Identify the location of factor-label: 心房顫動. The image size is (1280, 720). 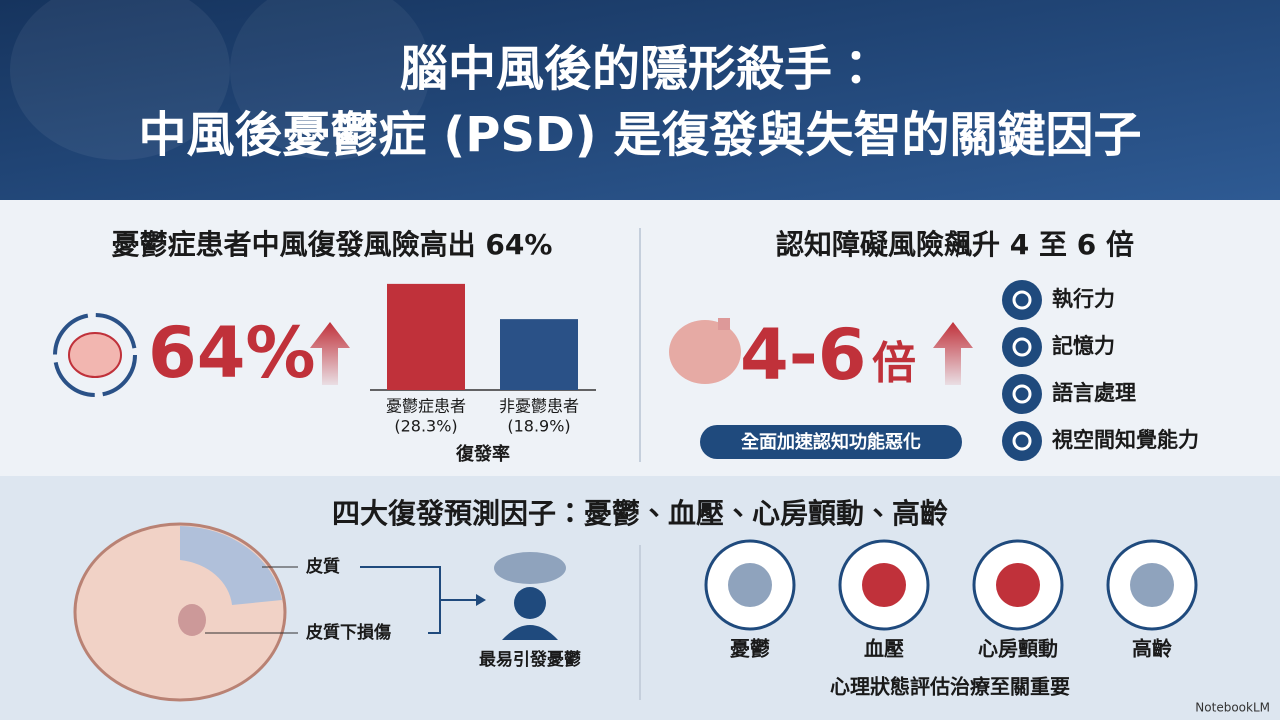
(1018, 649).